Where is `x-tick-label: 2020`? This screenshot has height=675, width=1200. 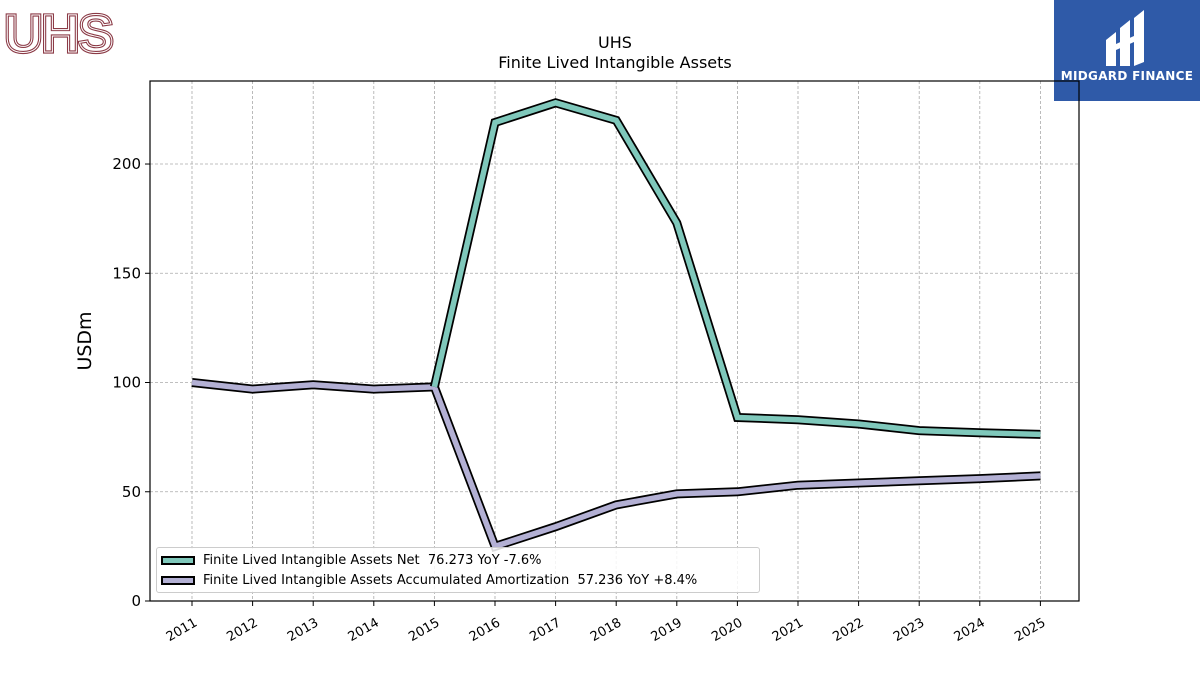
x-tick-label: 2020 is located at coordinates (727, 630).